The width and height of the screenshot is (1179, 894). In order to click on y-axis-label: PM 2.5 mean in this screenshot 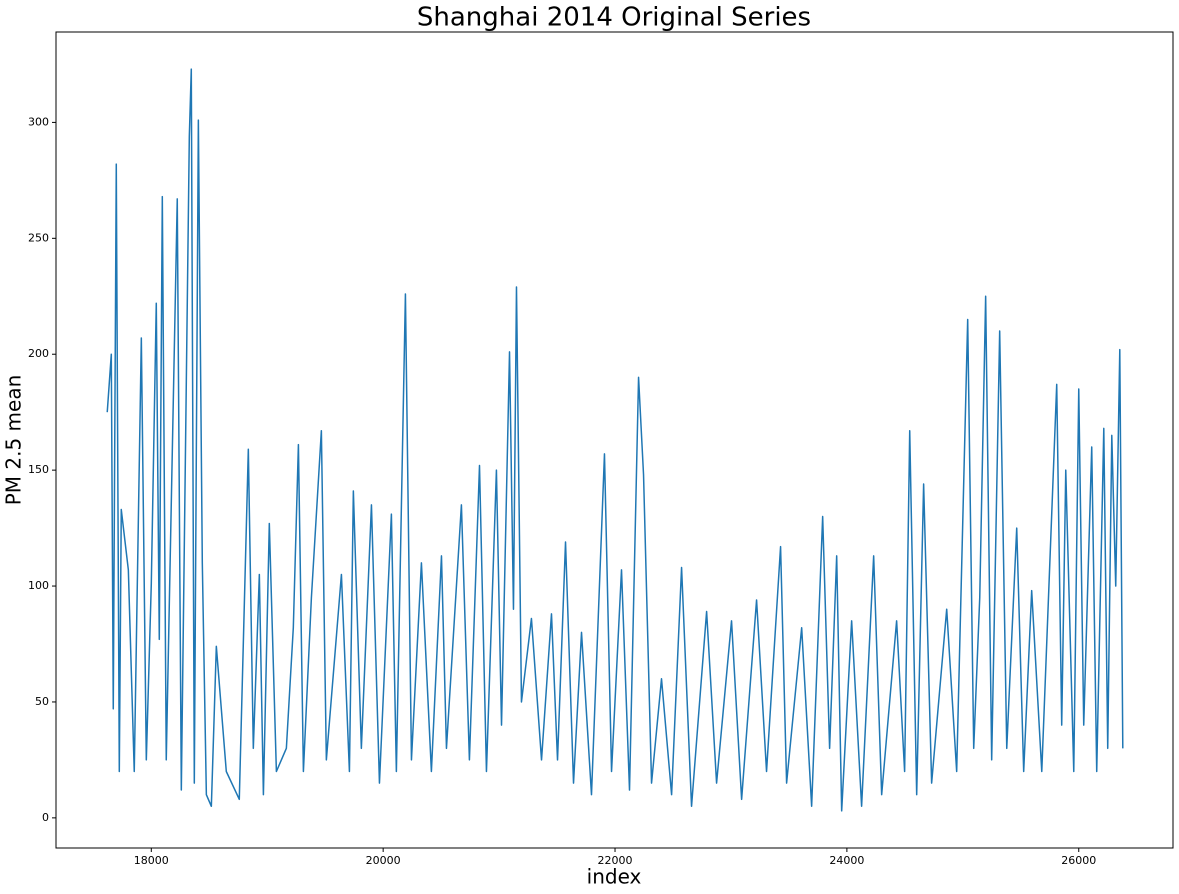, I will do `click(14, 440)`.